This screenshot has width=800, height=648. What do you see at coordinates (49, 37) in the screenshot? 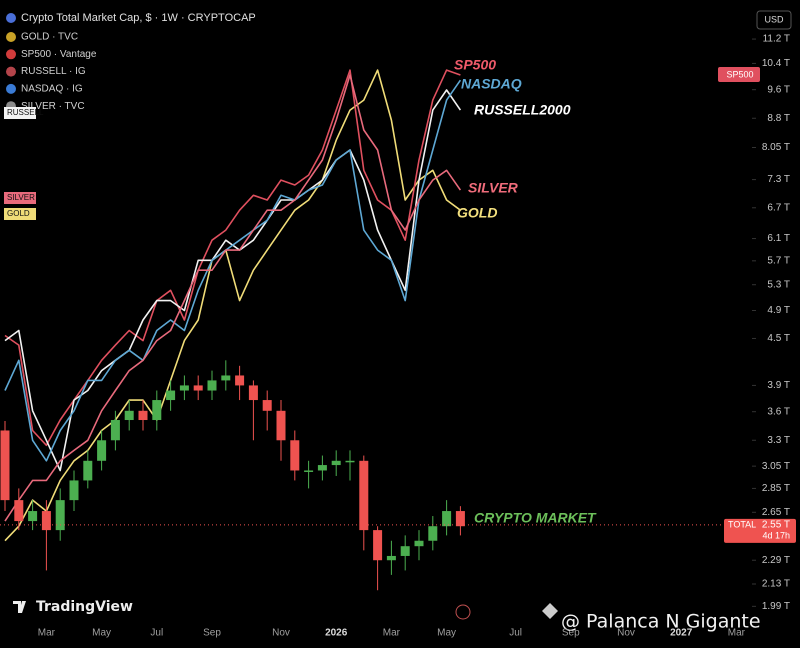
I see `legend-entry: GOLD · TVC` at bounding box center [49, 37].